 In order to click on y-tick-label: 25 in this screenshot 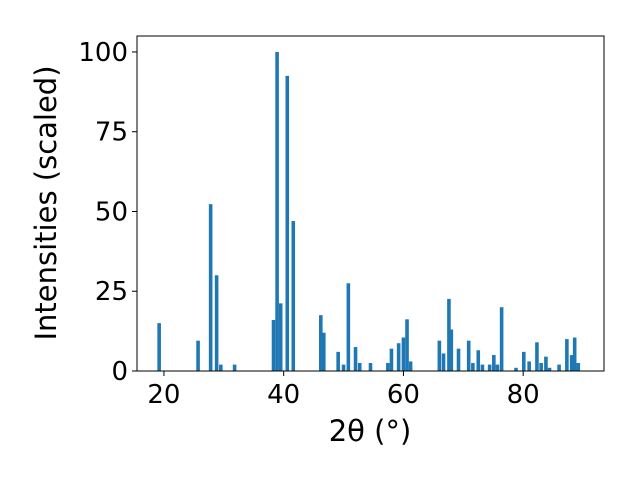, I will do `click(111, 292)`.